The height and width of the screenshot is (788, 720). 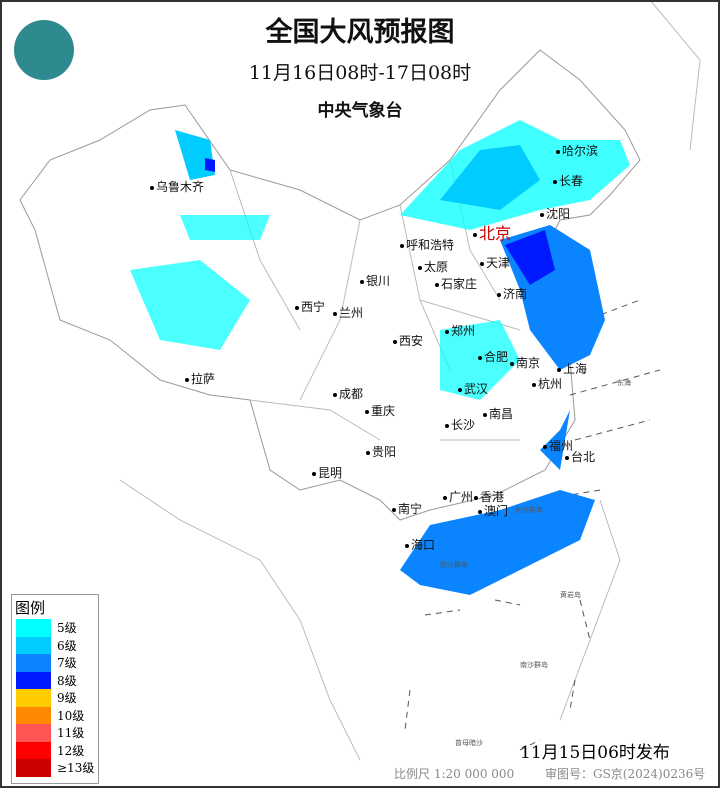 I want to click on city-label: 太原, so click(x=433, y=266).